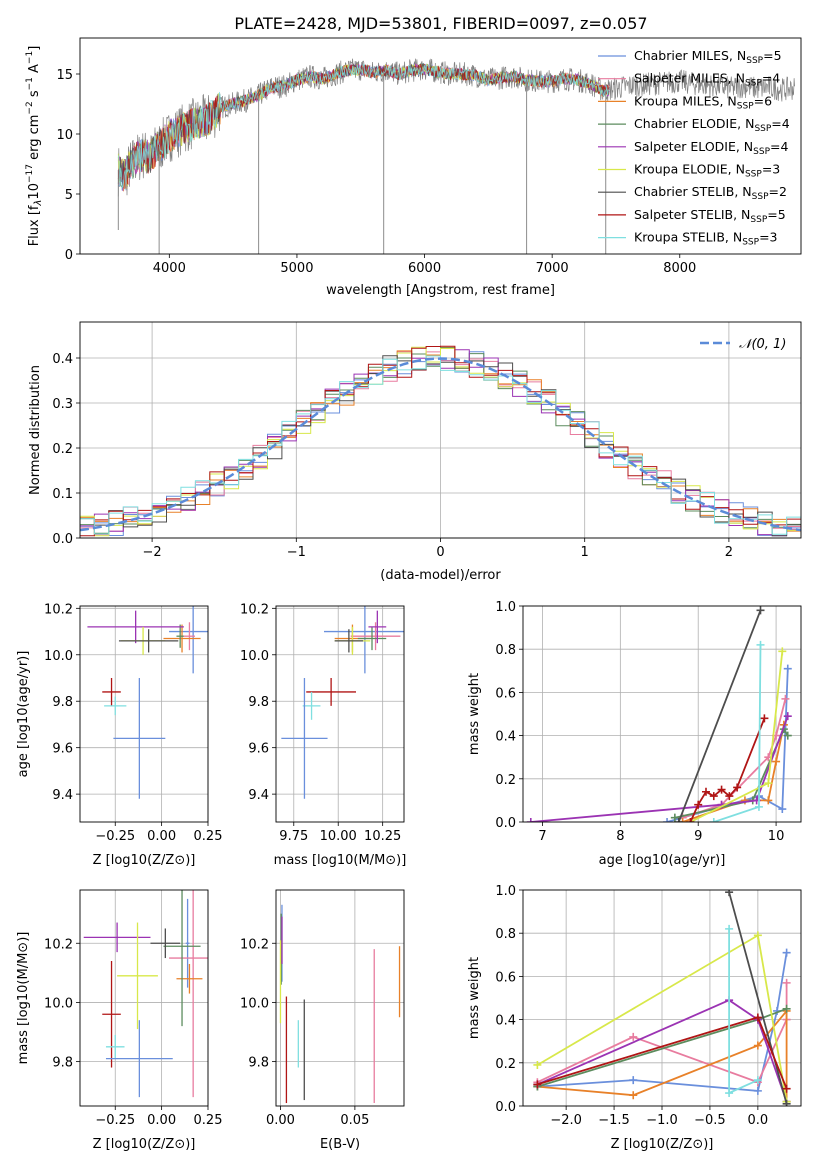 This screenshot has height=1170, width=819. What do you see at coordinates (780, 123) in the screenshot?
I see `legend-count: =4` at bounding box center [780, 123].